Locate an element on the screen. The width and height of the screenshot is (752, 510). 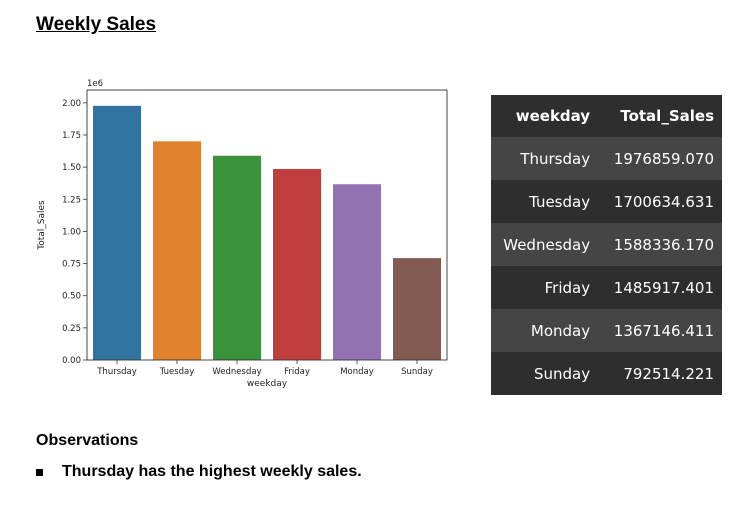
table-cell-total-sales: 1976859.070 is located at coordinates (663, 158).